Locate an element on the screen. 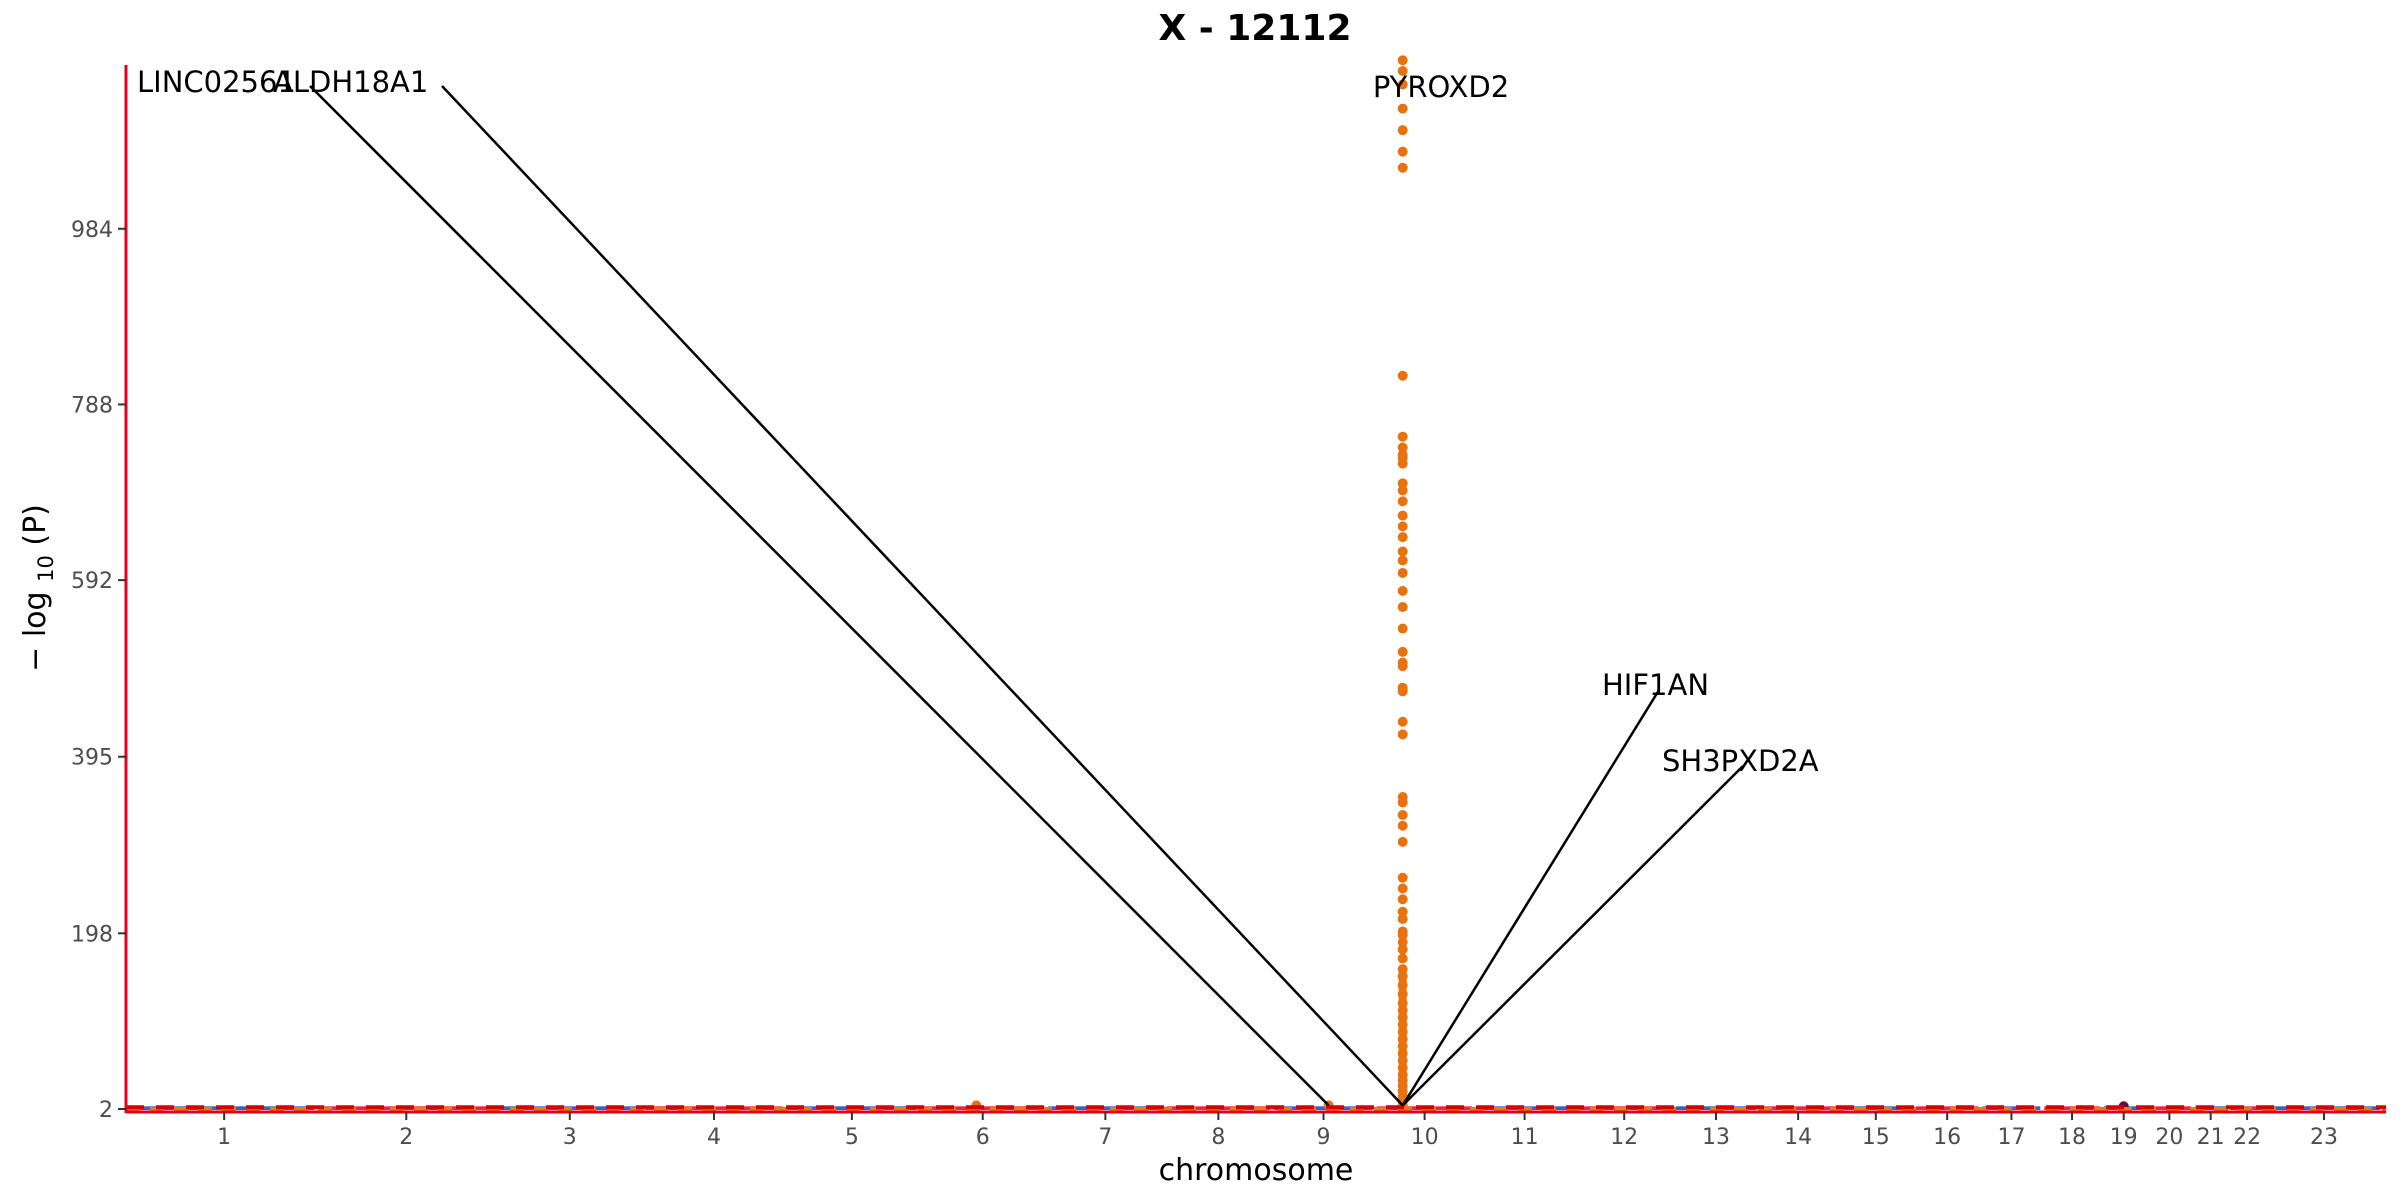 The width and height of the screenshot is (2400, 1200). x-tick-label: 2 is located at coordinates (406, 1137).